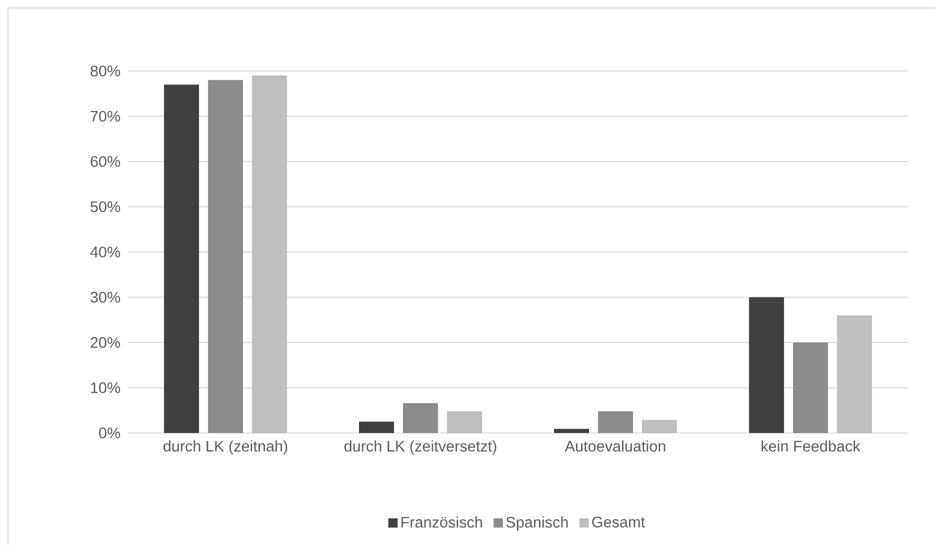 The image size is (935, 545). Describe the element at coordinates (105, 161) in the screenshot. I see `y-tick-label: 60%` at that location.